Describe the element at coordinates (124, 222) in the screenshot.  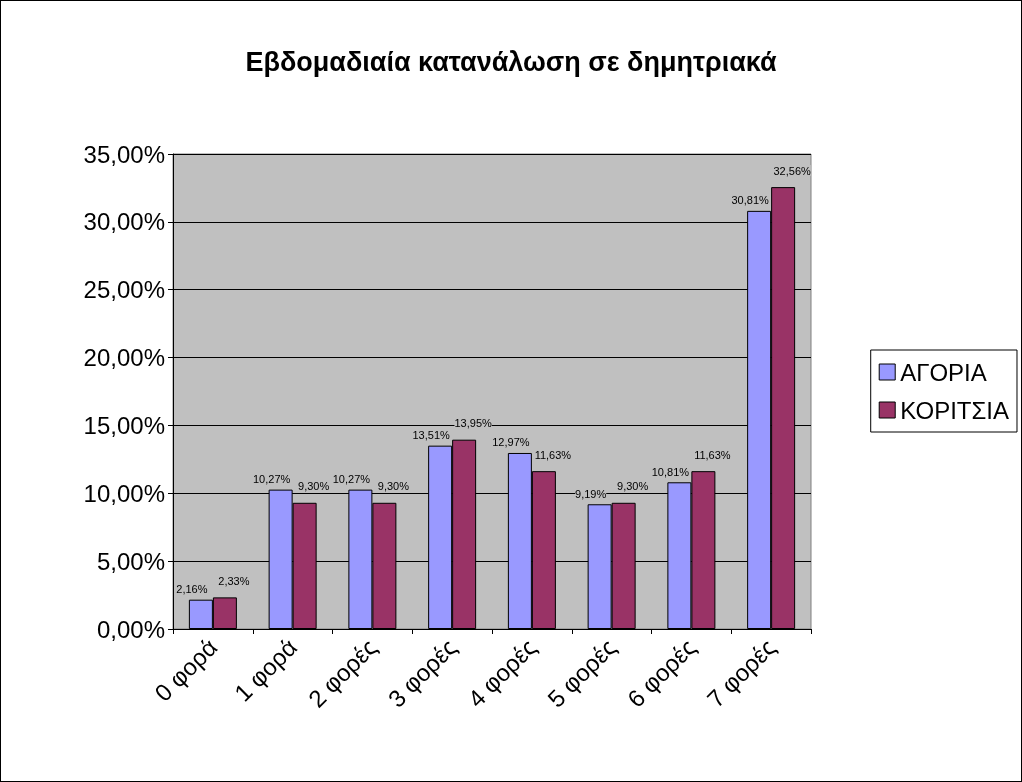
I see `y-tick-label: 30,00%` at that location.